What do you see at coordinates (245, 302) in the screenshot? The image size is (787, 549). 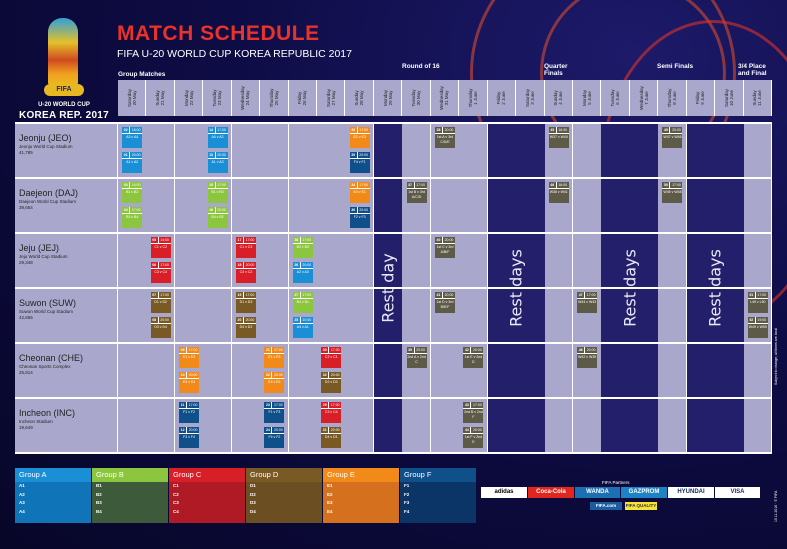 I see `match-card: 19 17:00 D1 v D3` at bounding box center [245, 302].